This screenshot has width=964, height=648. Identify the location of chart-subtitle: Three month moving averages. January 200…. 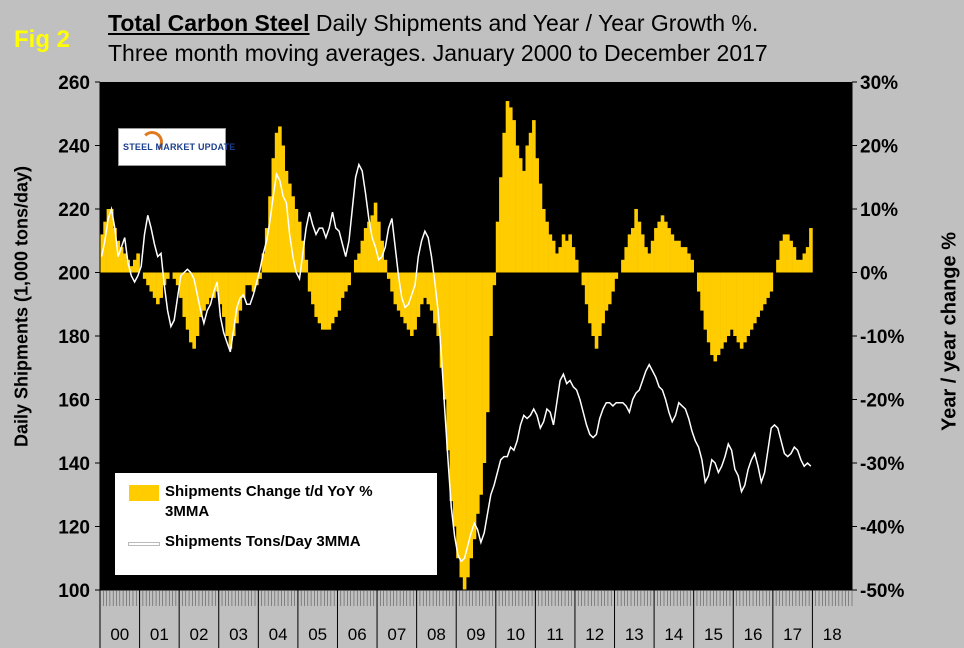
(438, 53).